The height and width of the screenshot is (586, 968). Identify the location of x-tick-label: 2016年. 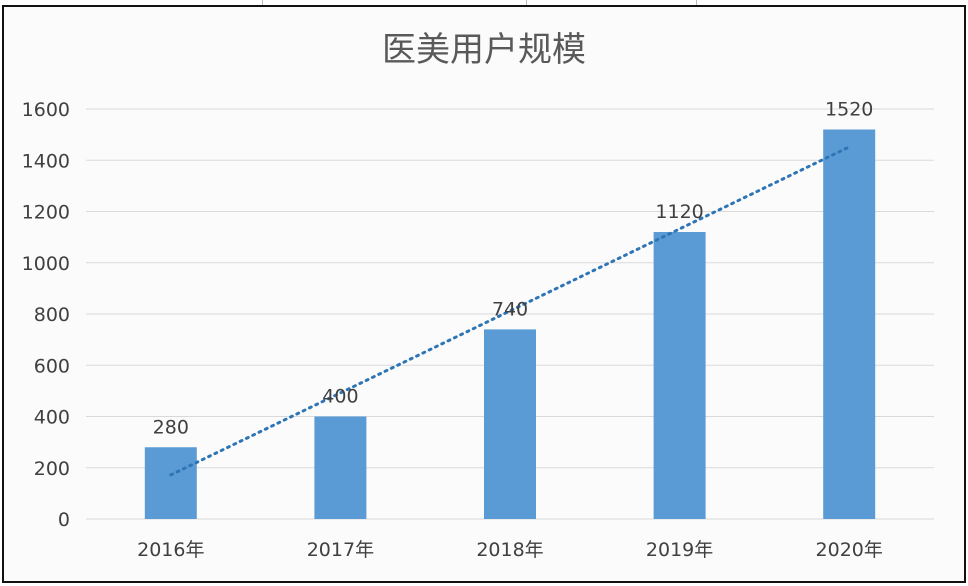
(170, 550).